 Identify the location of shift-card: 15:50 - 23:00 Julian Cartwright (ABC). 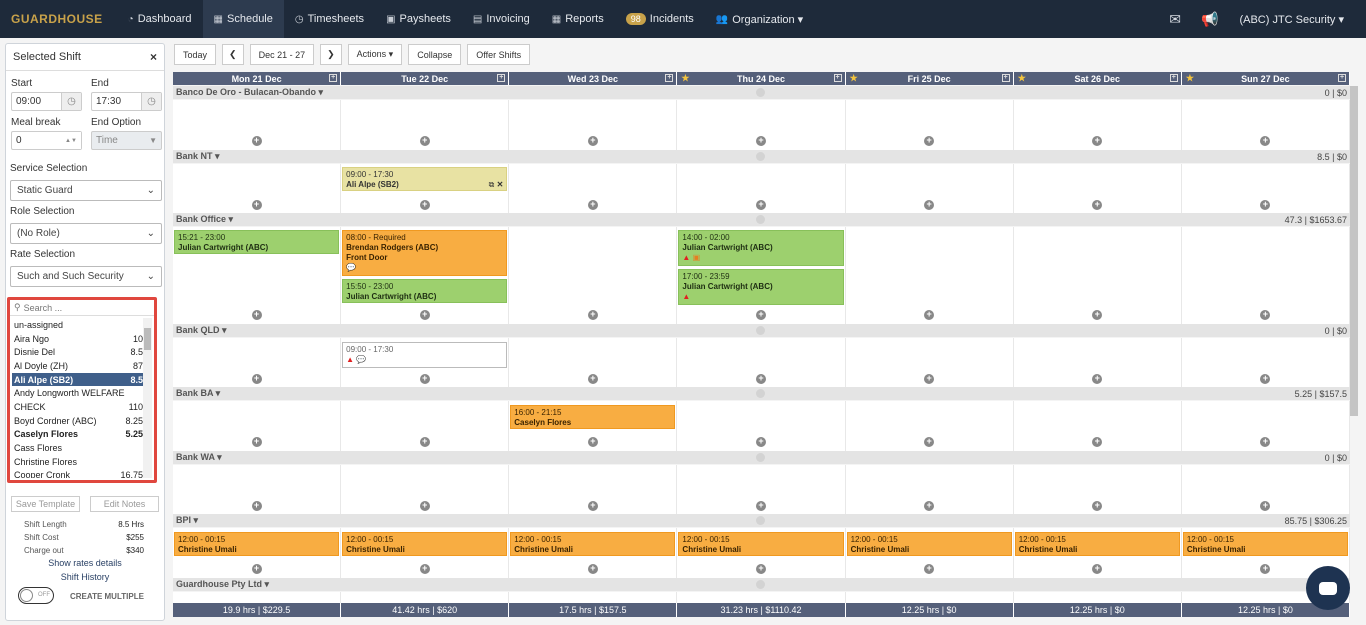
(425, 291).